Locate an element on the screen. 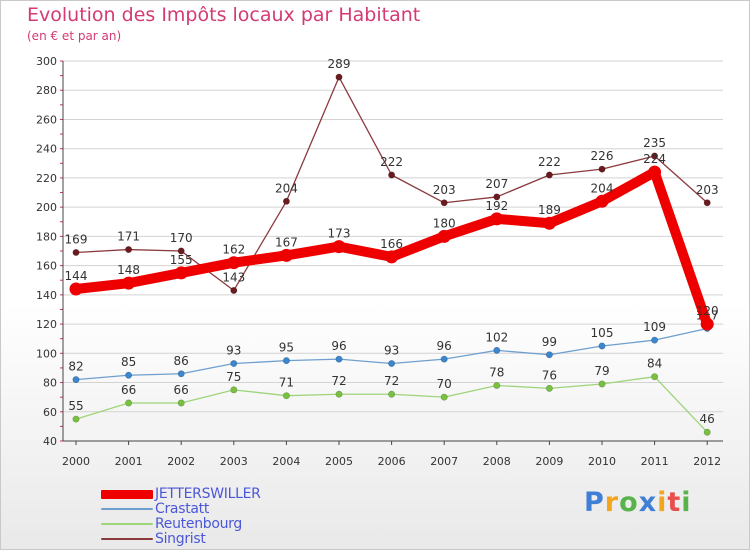  y-tick-label: 260 is located at coordinates (46, 119).